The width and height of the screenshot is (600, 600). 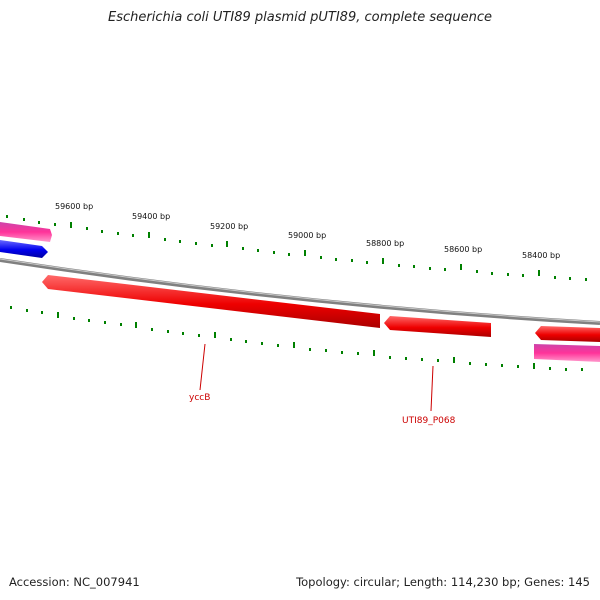 I want to click on accession-text: Accession: NC_007941, so click(x=74, y=582).